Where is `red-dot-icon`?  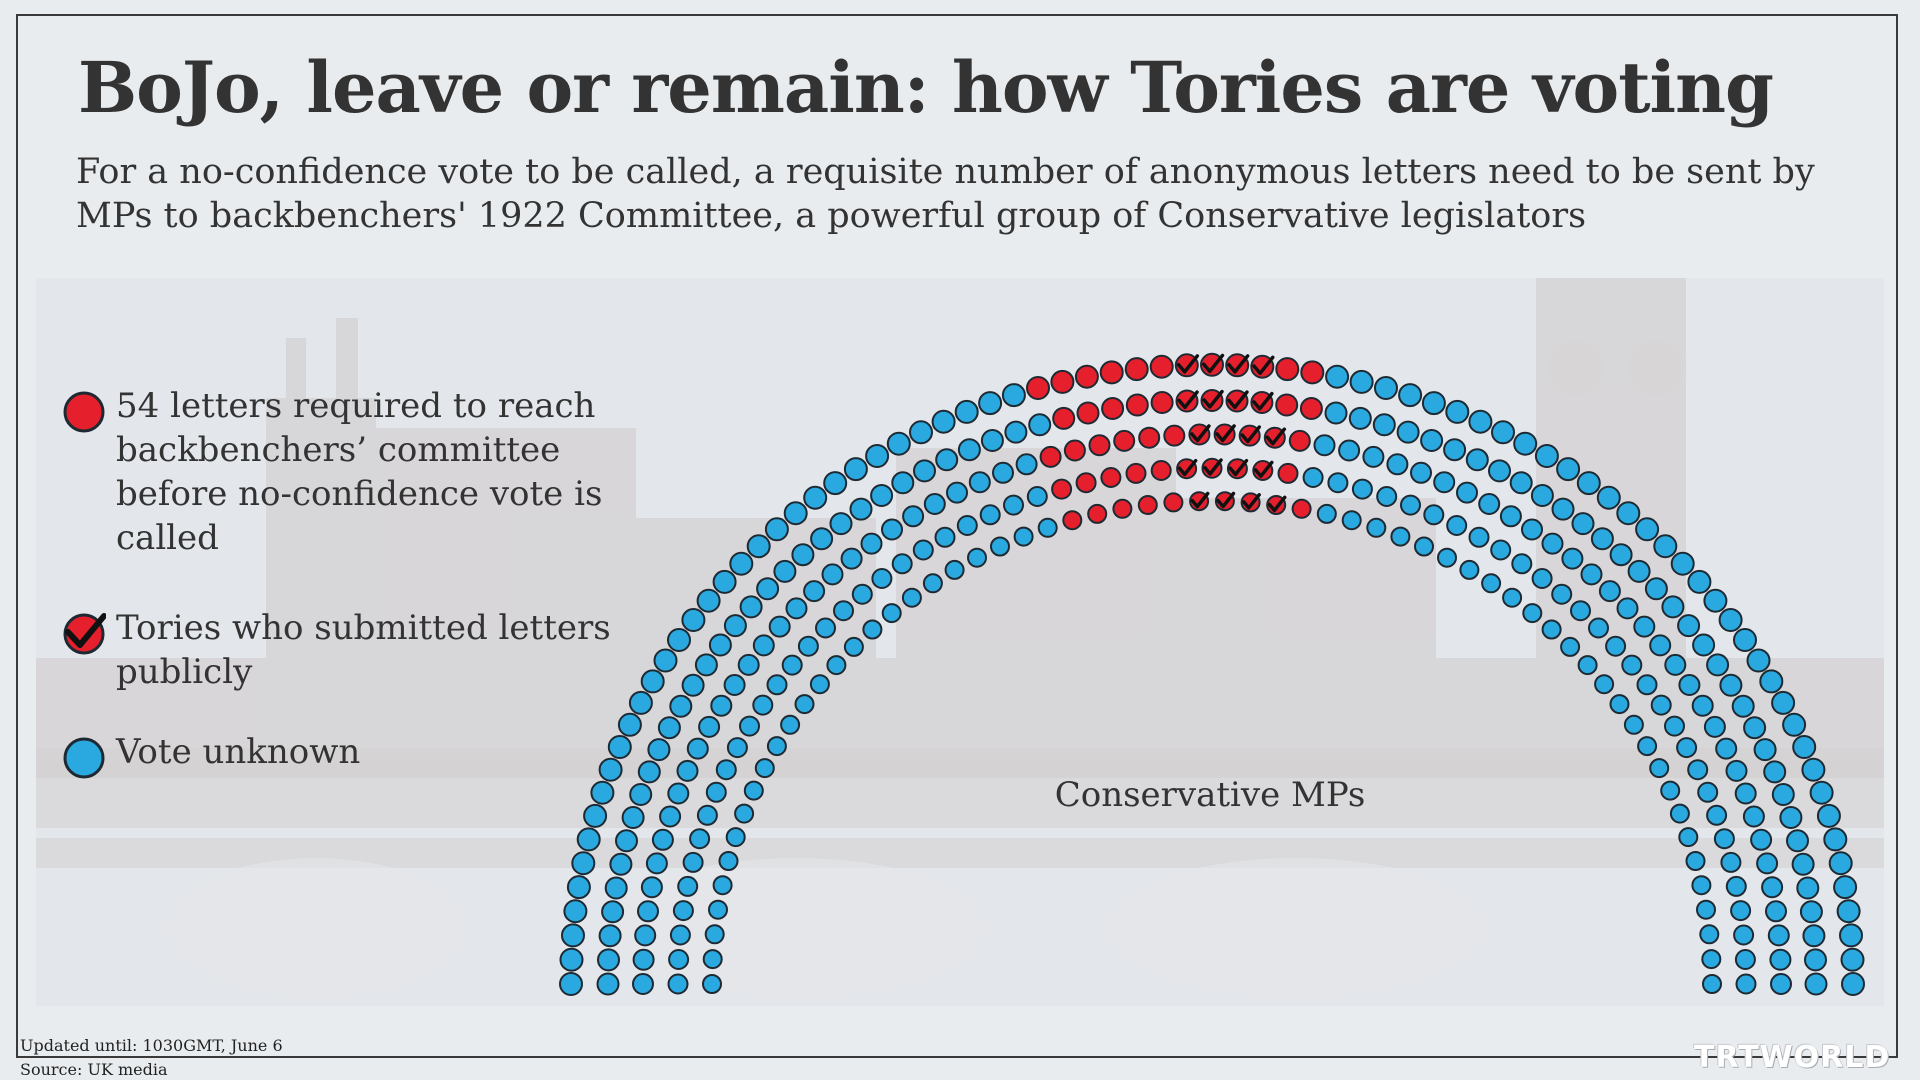
red-dot-icon is located at coordinates (84, 412).